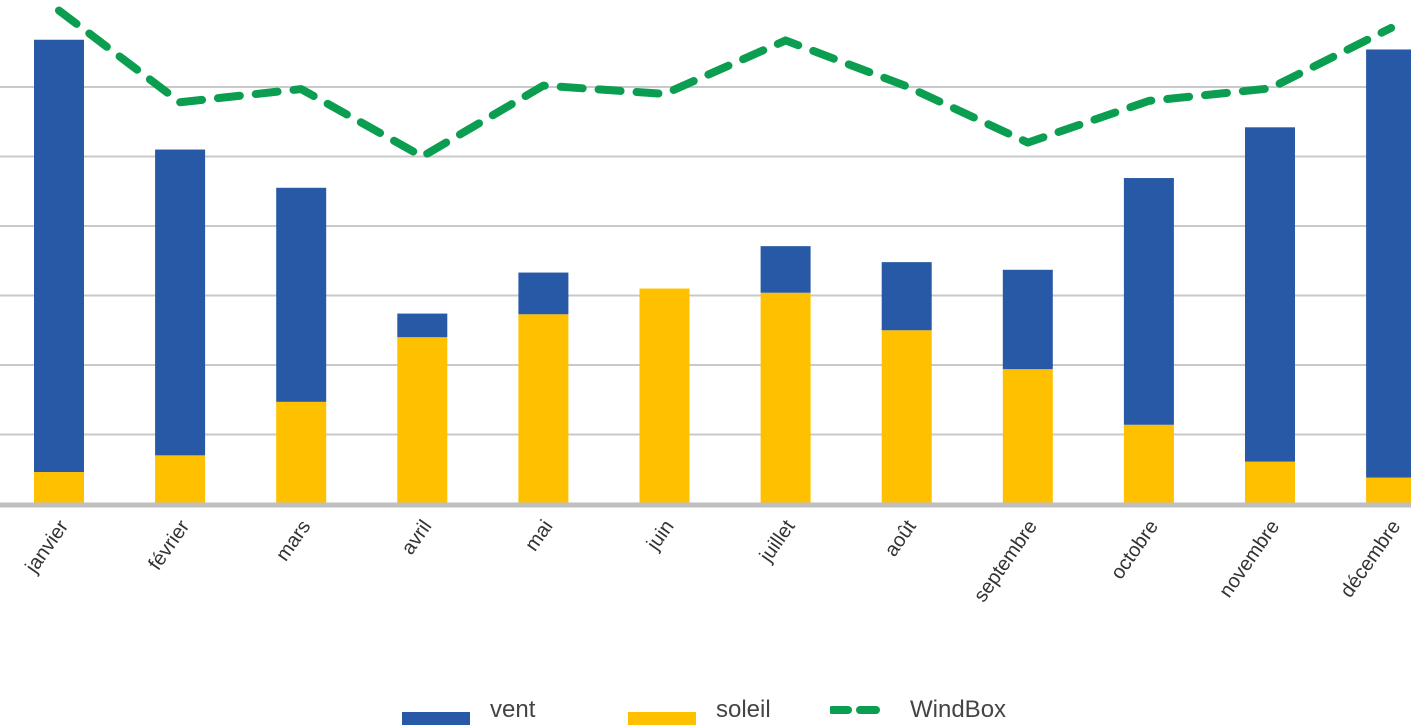 The width and height of the screenshot is (1411, 727). Describe the element at coordinates (664, 396) in the screenshot. I see `bar-soleil-juin` at that location.